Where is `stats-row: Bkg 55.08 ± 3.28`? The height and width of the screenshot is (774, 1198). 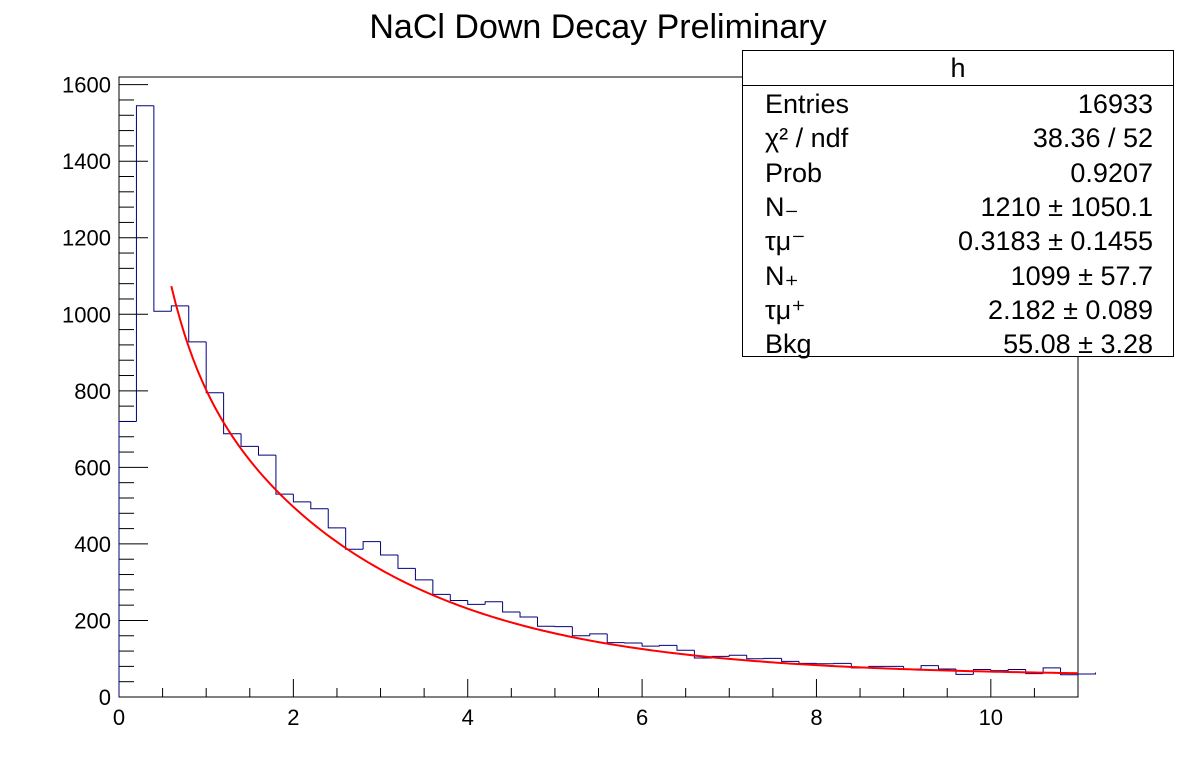 stats-row: Bkg 55.08 ± 3.28 is located at coordinates (958, 346).